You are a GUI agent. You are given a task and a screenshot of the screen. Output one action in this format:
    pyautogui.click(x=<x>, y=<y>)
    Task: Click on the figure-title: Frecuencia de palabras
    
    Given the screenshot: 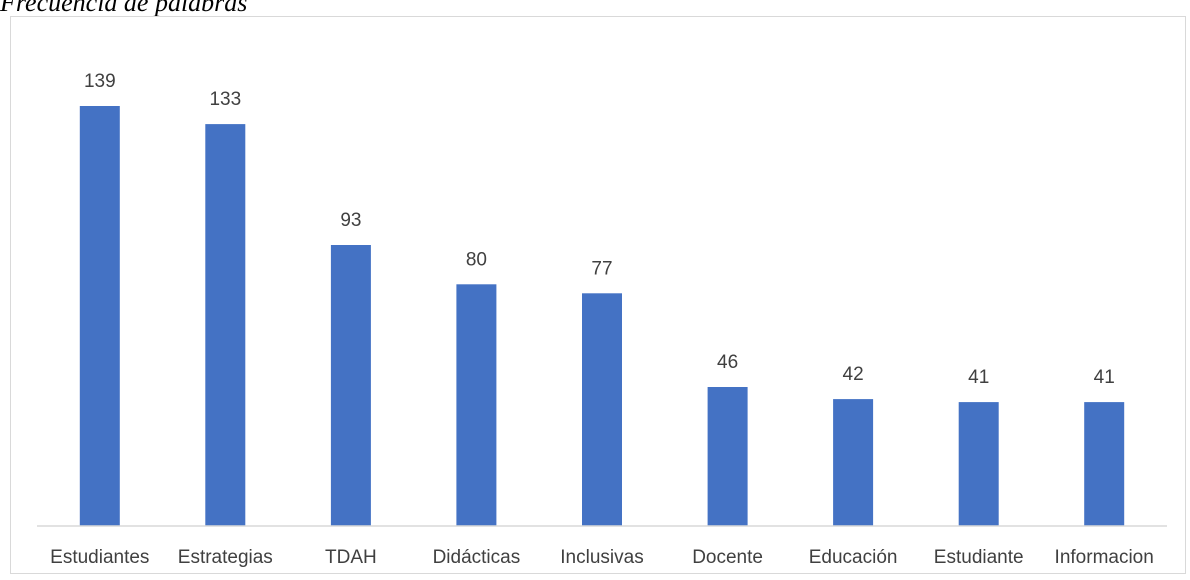 What is the action you would take?
    pyautogui.click(x=124, y=8)
    